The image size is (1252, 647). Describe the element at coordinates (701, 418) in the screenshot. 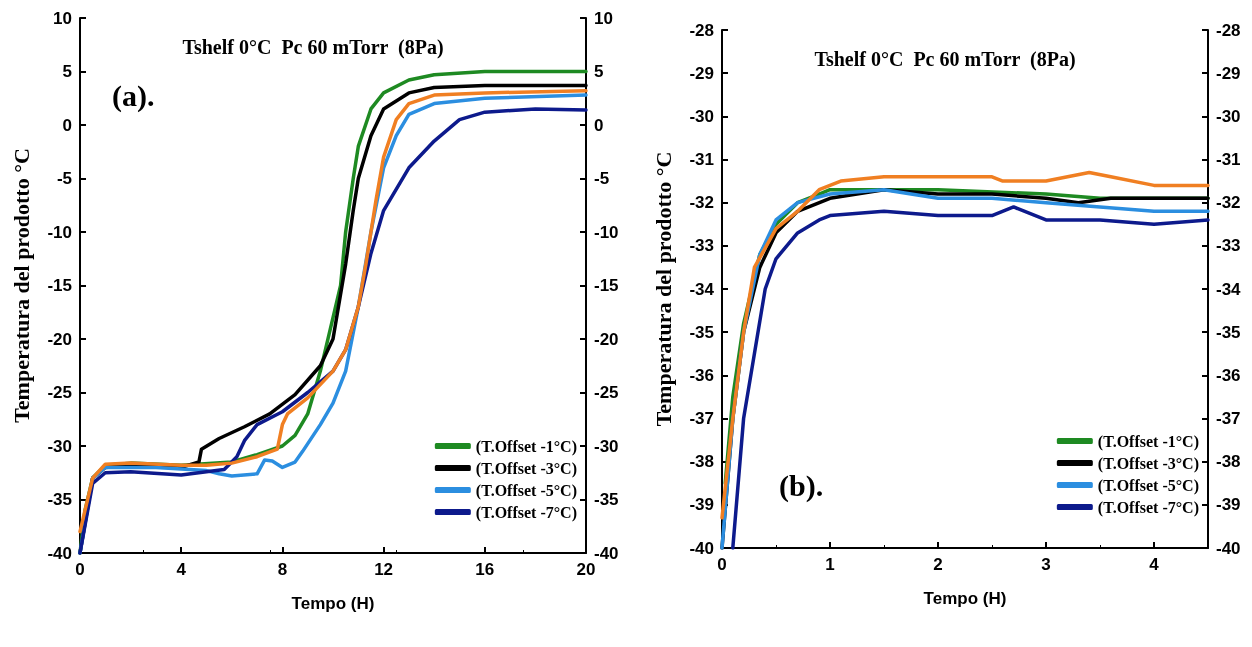

I see `y-tick-label: -37` at that location.